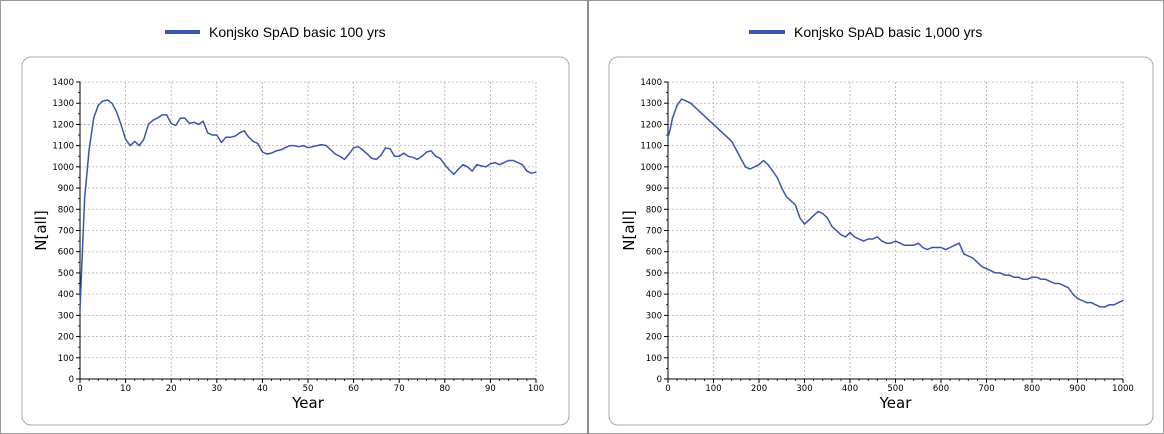  I want to click on x-tick-label: 200, so click(759, 389).